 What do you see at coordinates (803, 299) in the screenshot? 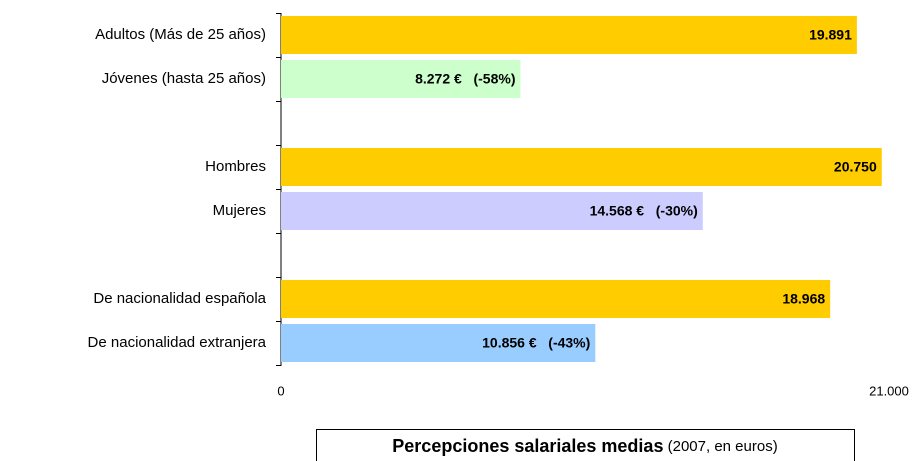
I see `value-label: 18.968` at bounding box center [803, 299].